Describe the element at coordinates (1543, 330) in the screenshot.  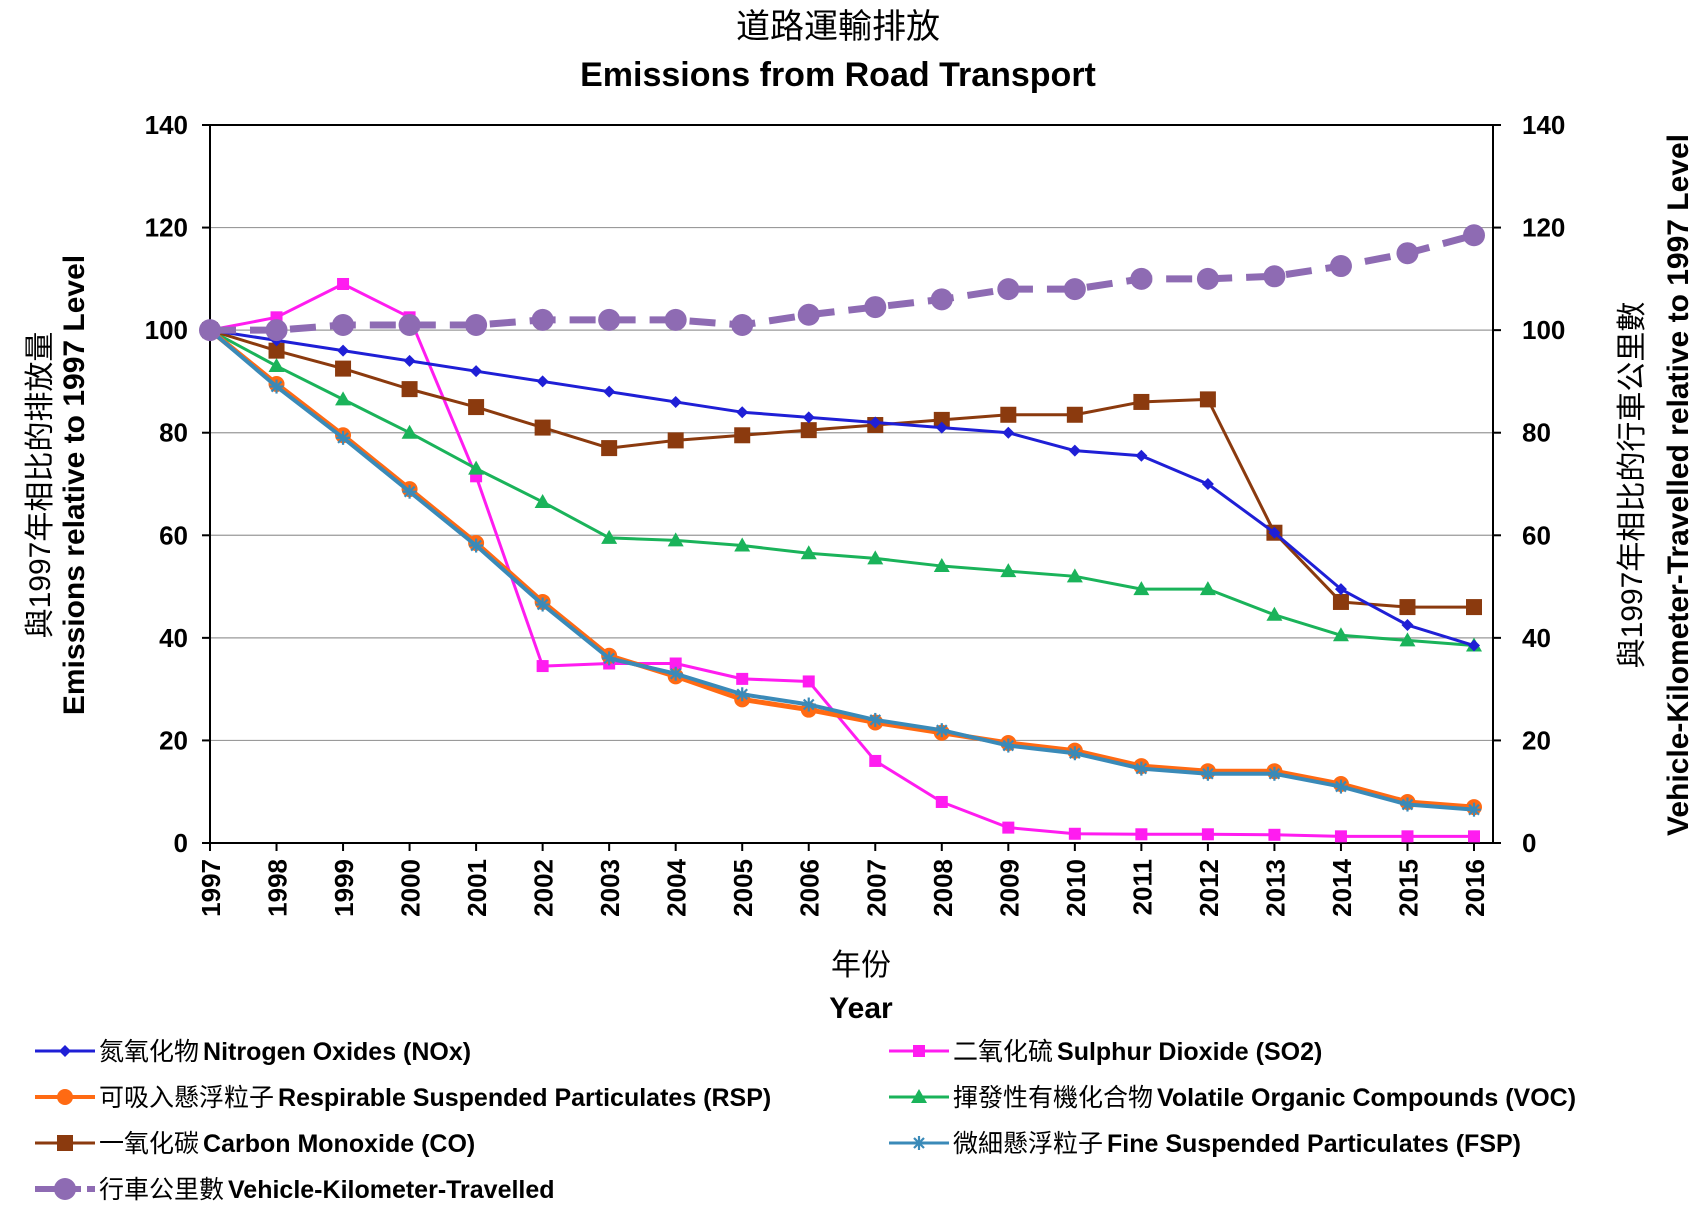
I see `y2-tick-label: 100` at that location.